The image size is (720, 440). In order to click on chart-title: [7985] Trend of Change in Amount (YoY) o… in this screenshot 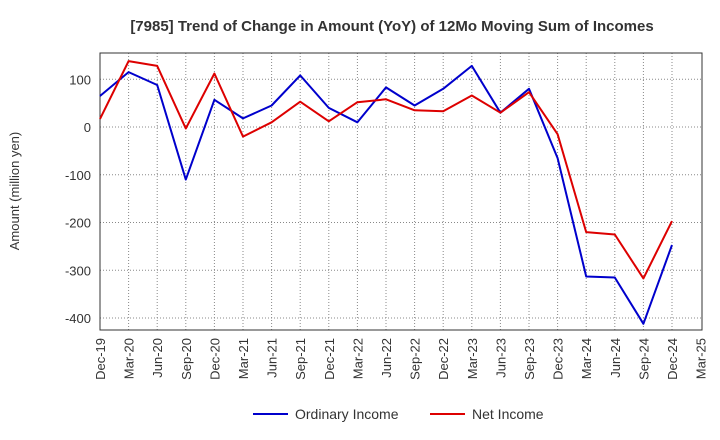, I will do `click(391, 26)`.